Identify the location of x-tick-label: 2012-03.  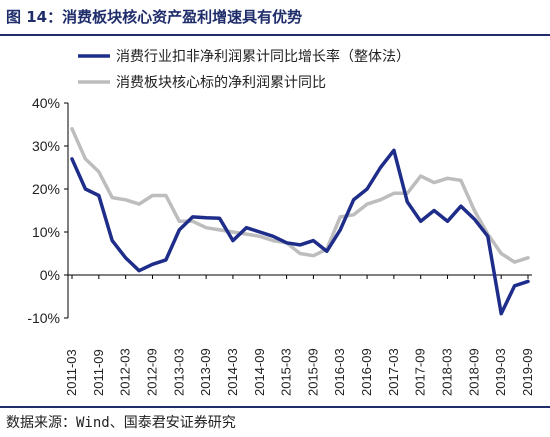
(125, 372).